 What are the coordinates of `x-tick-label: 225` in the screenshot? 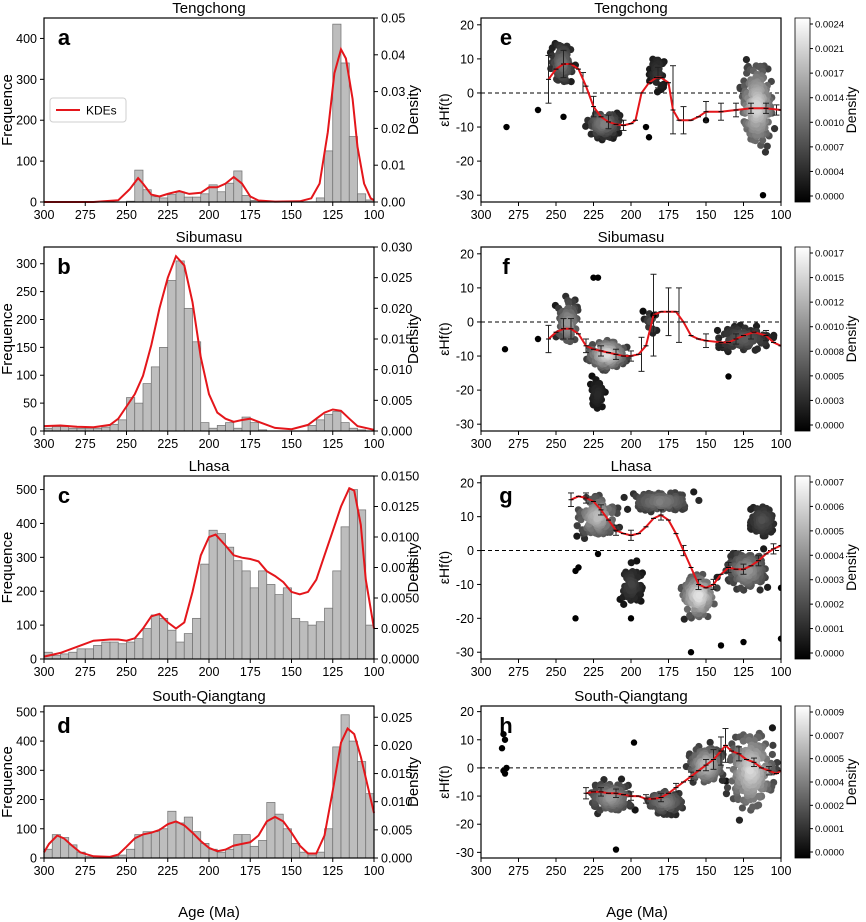 It's located at (167, 672).